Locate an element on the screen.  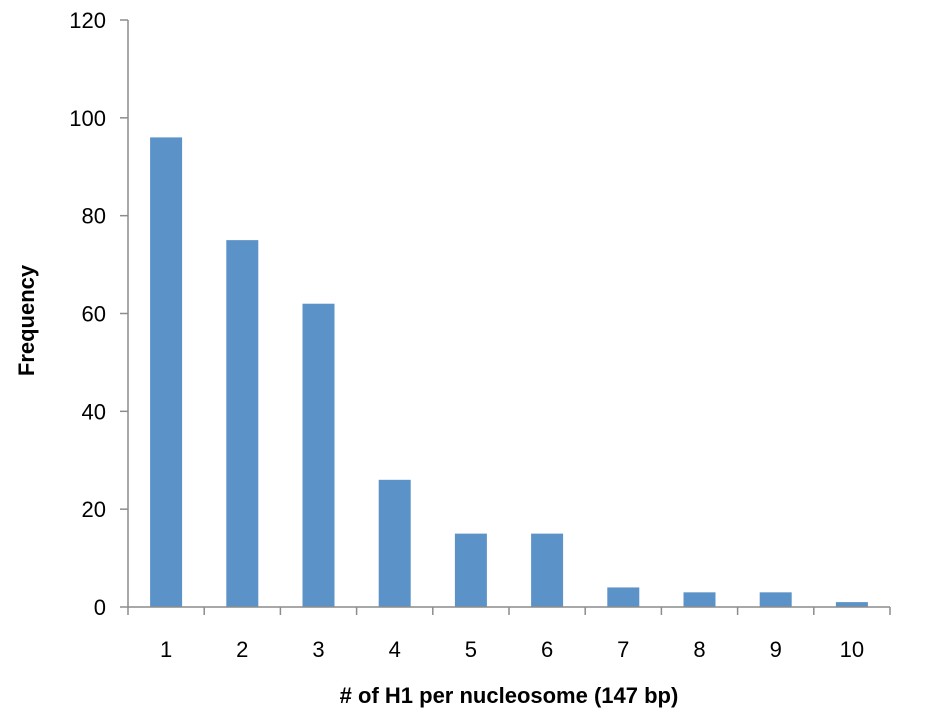
y-axis-ticks: 0 20 40 60 80 100 120 is located at coordinates (98, 314).